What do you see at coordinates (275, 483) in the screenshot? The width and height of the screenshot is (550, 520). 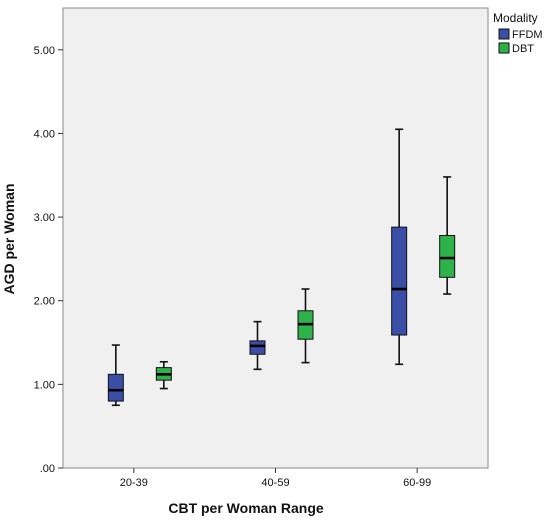 I see `x-tick-label: 40-59` at bounding box center [275, 483].